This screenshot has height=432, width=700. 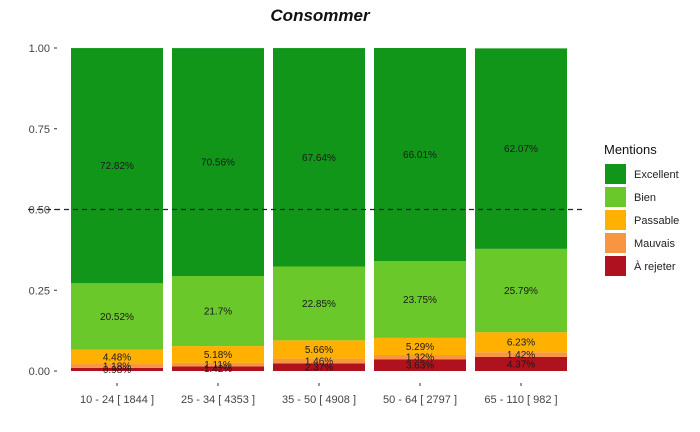 I want to click on legend-label: Excellent, so click(x=656, y=175).